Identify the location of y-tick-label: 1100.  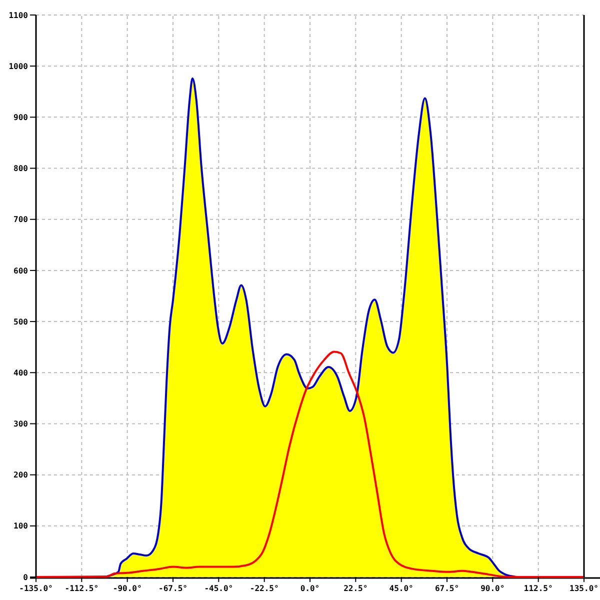
(18, 15).